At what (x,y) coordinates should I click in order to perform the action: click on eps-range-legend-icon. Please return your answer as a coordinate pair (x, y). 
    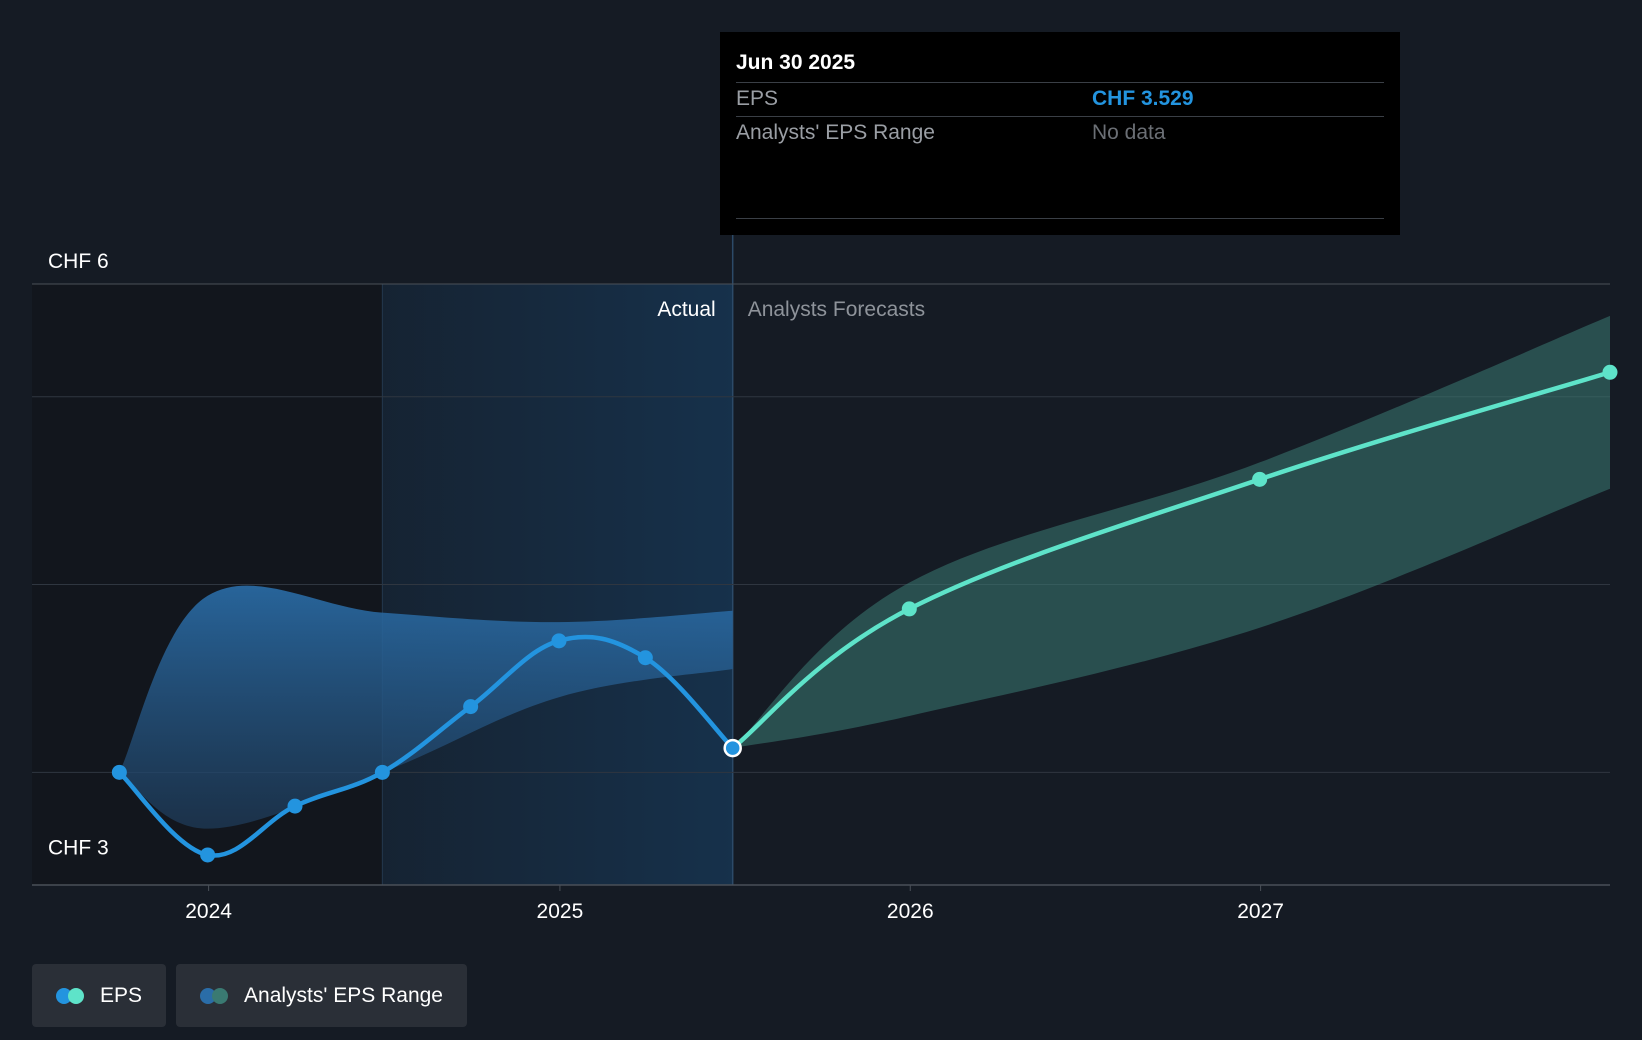
    Looking at the image, I should click on (215, 995).